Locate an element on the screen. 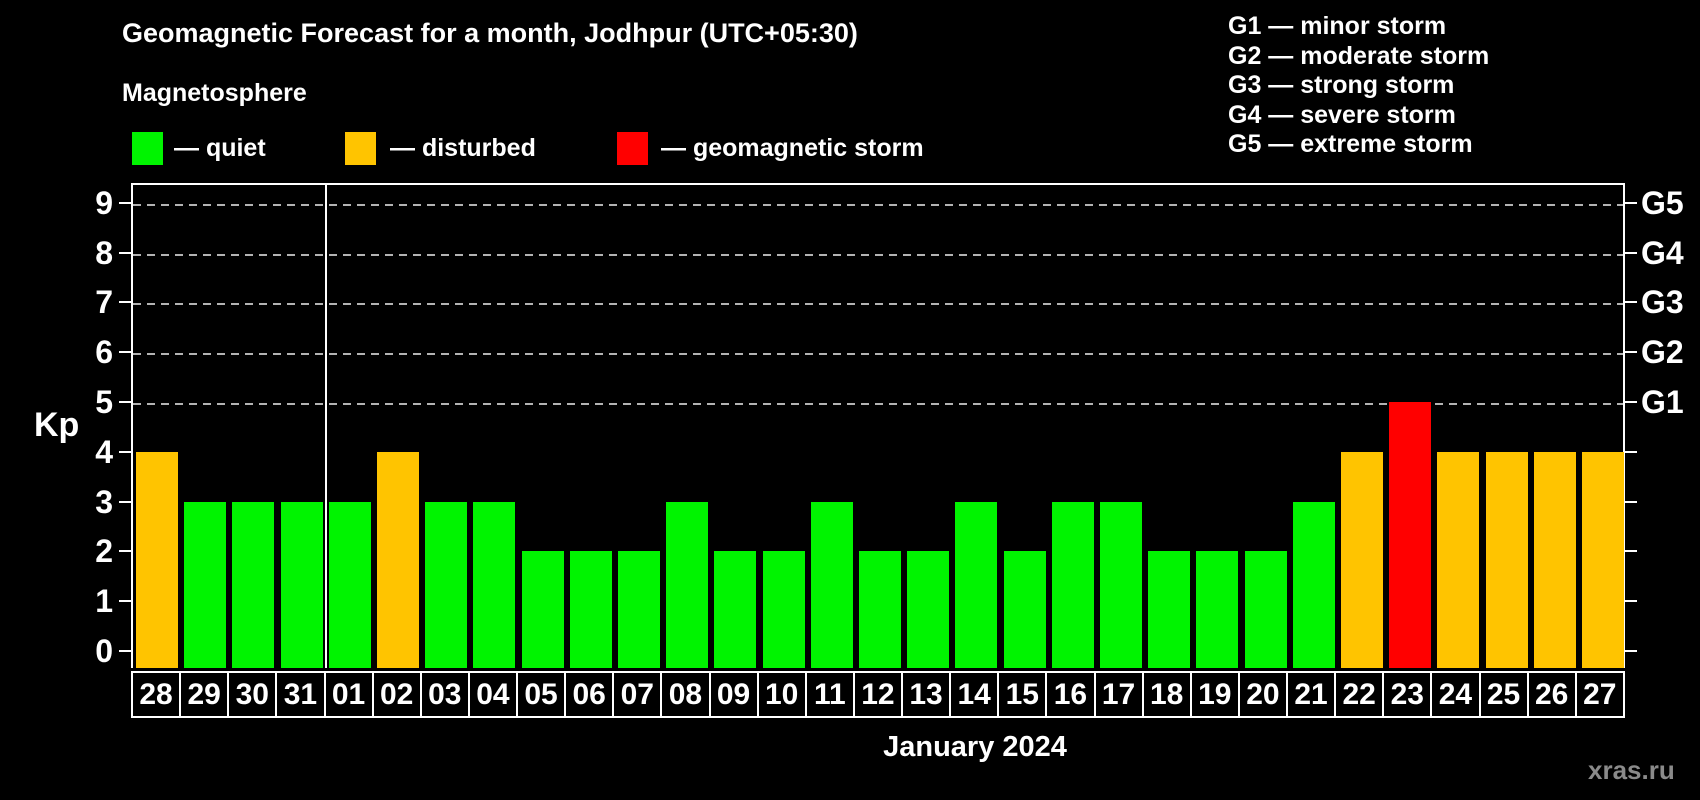 The width and height of the screenshot is (1700, 800). left-tick-kp3 is located at coordinates (125, 501).